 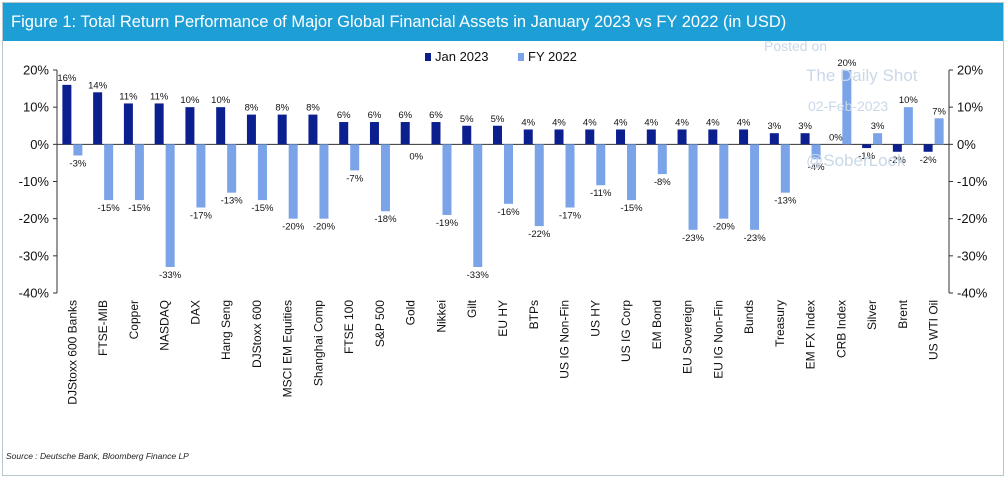 What do you see at coordinates (349, 327) in the screenshot?
I see `category-label: FTSE 100` at bounding box center [349, 327].